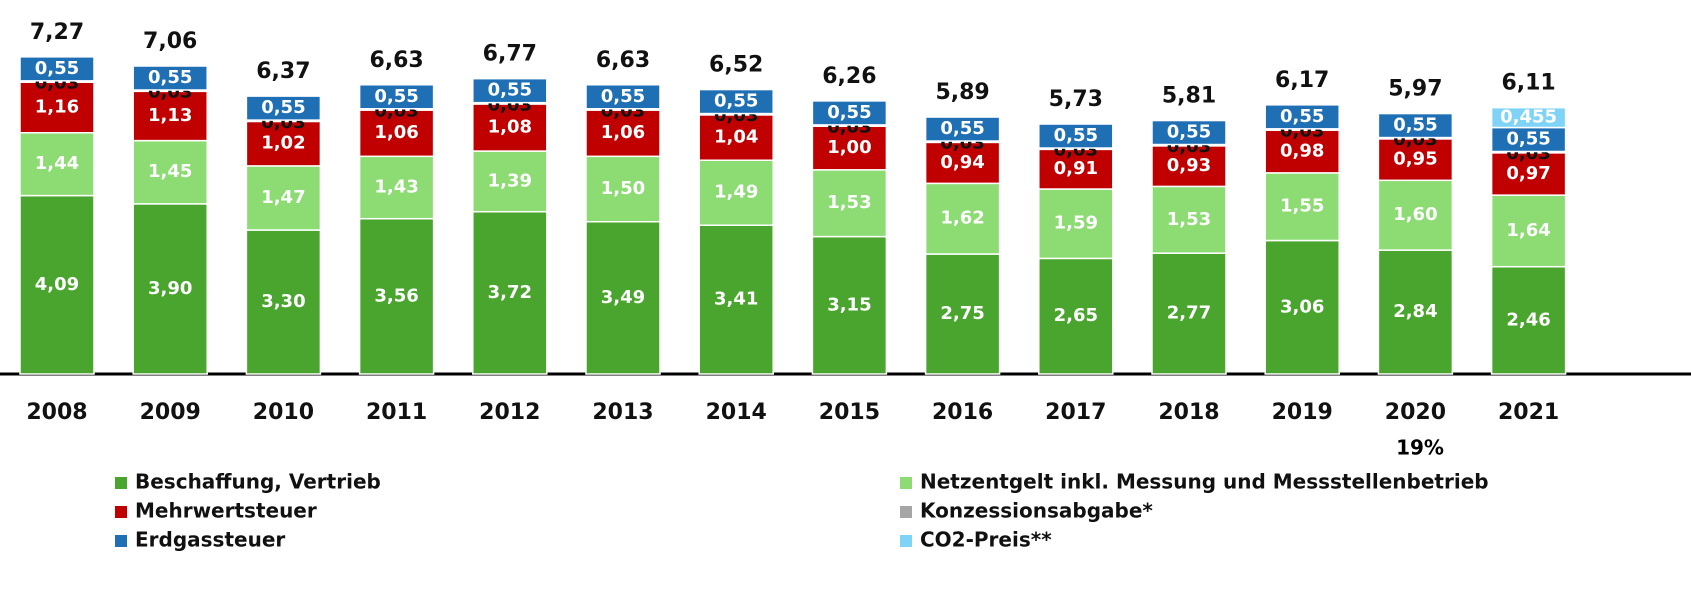 Image resolution: width=1691 pixels, height=594 pixels. What do you see at coordinates (170, 412) in the screenshot?
I see `x-tick-label: 2009` at bounding box center [170, 412].